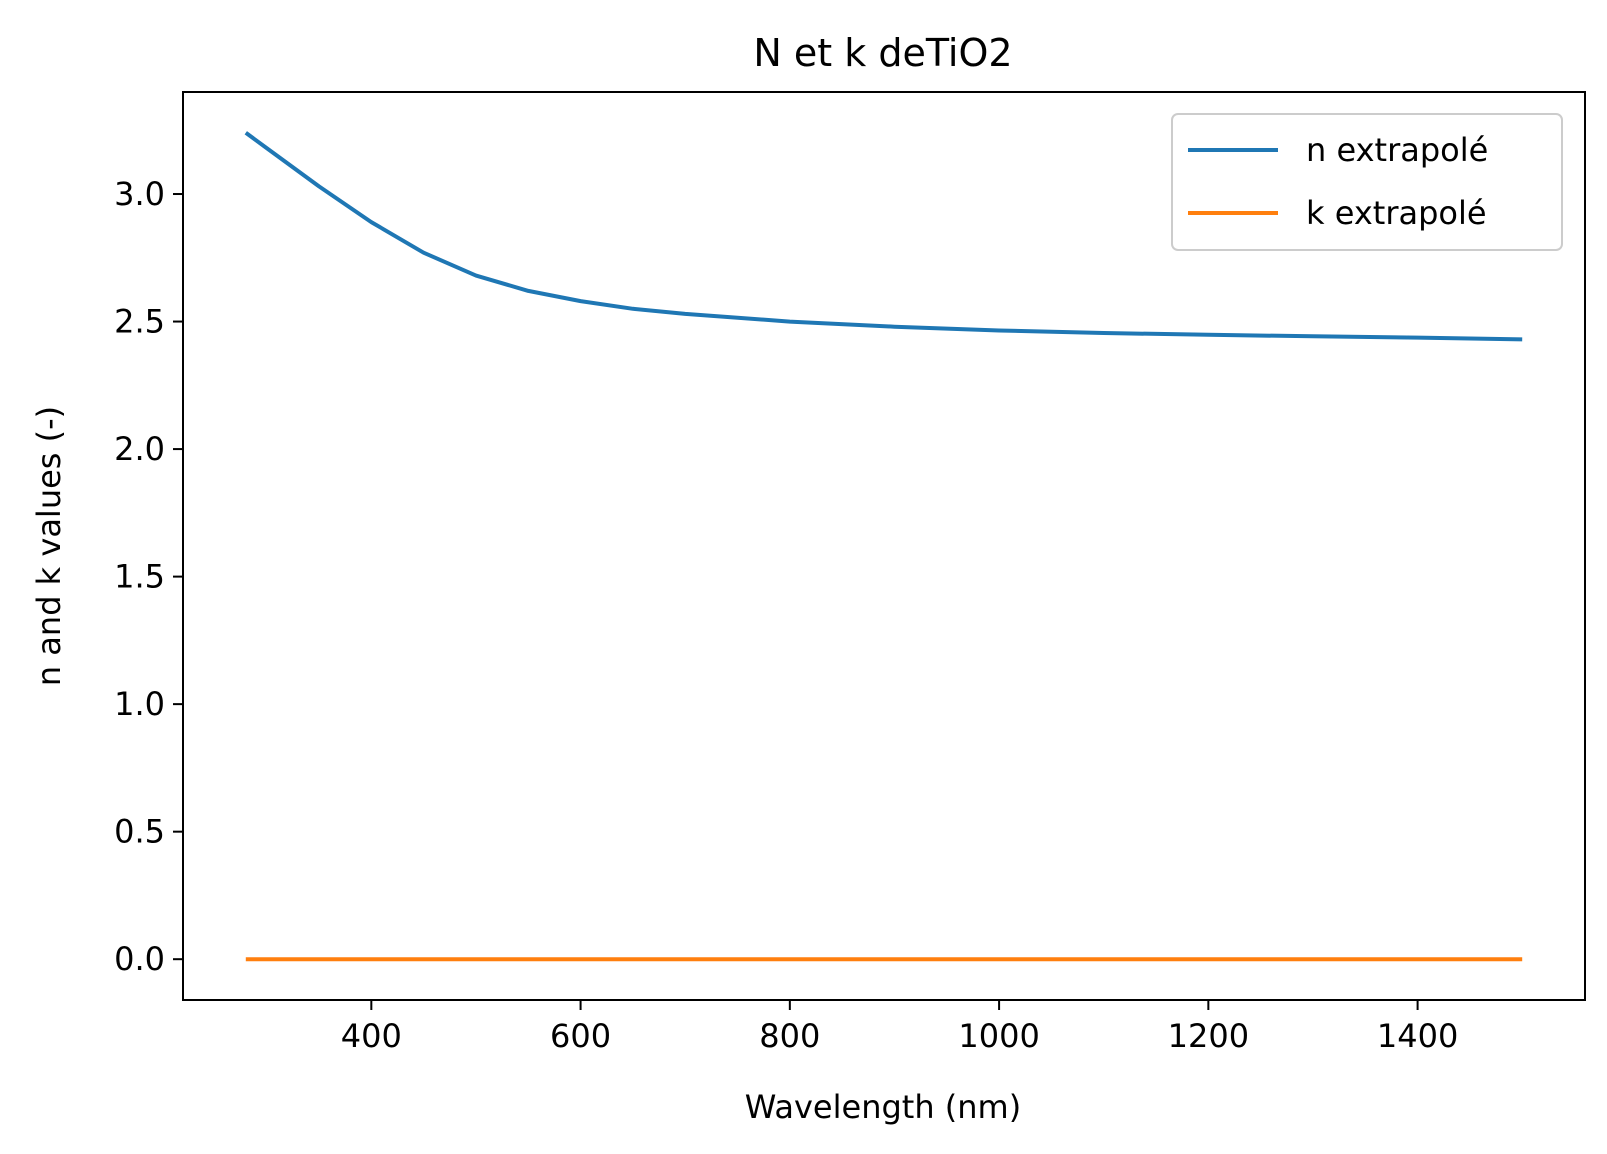  I want to click on y-tick-label: 0.0, so click(139, 959).